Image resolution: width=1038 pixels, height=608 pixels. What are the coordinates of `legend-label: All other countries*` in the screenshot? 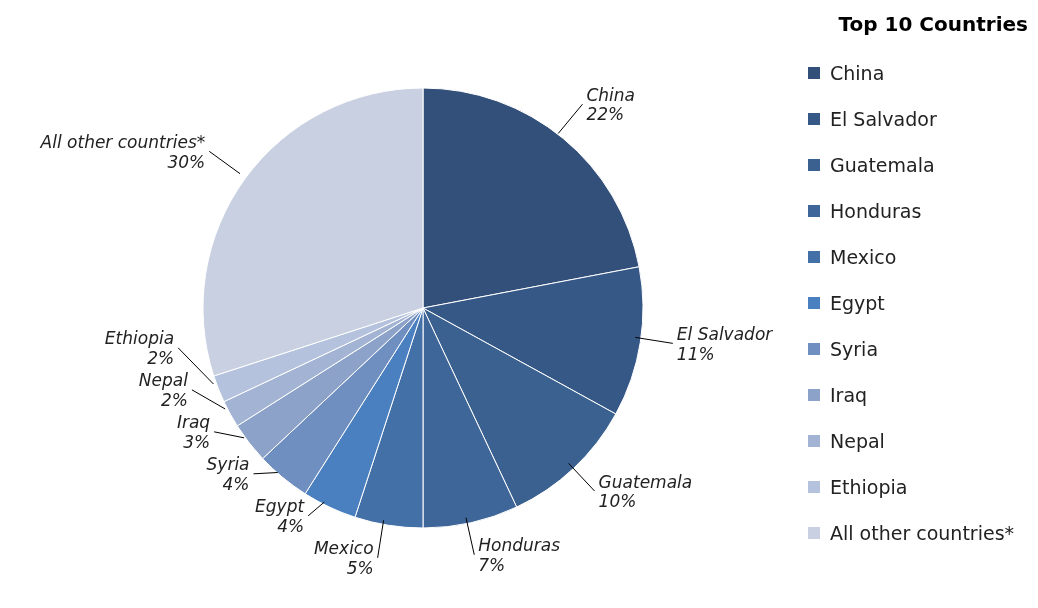 It's located at (922, 533).